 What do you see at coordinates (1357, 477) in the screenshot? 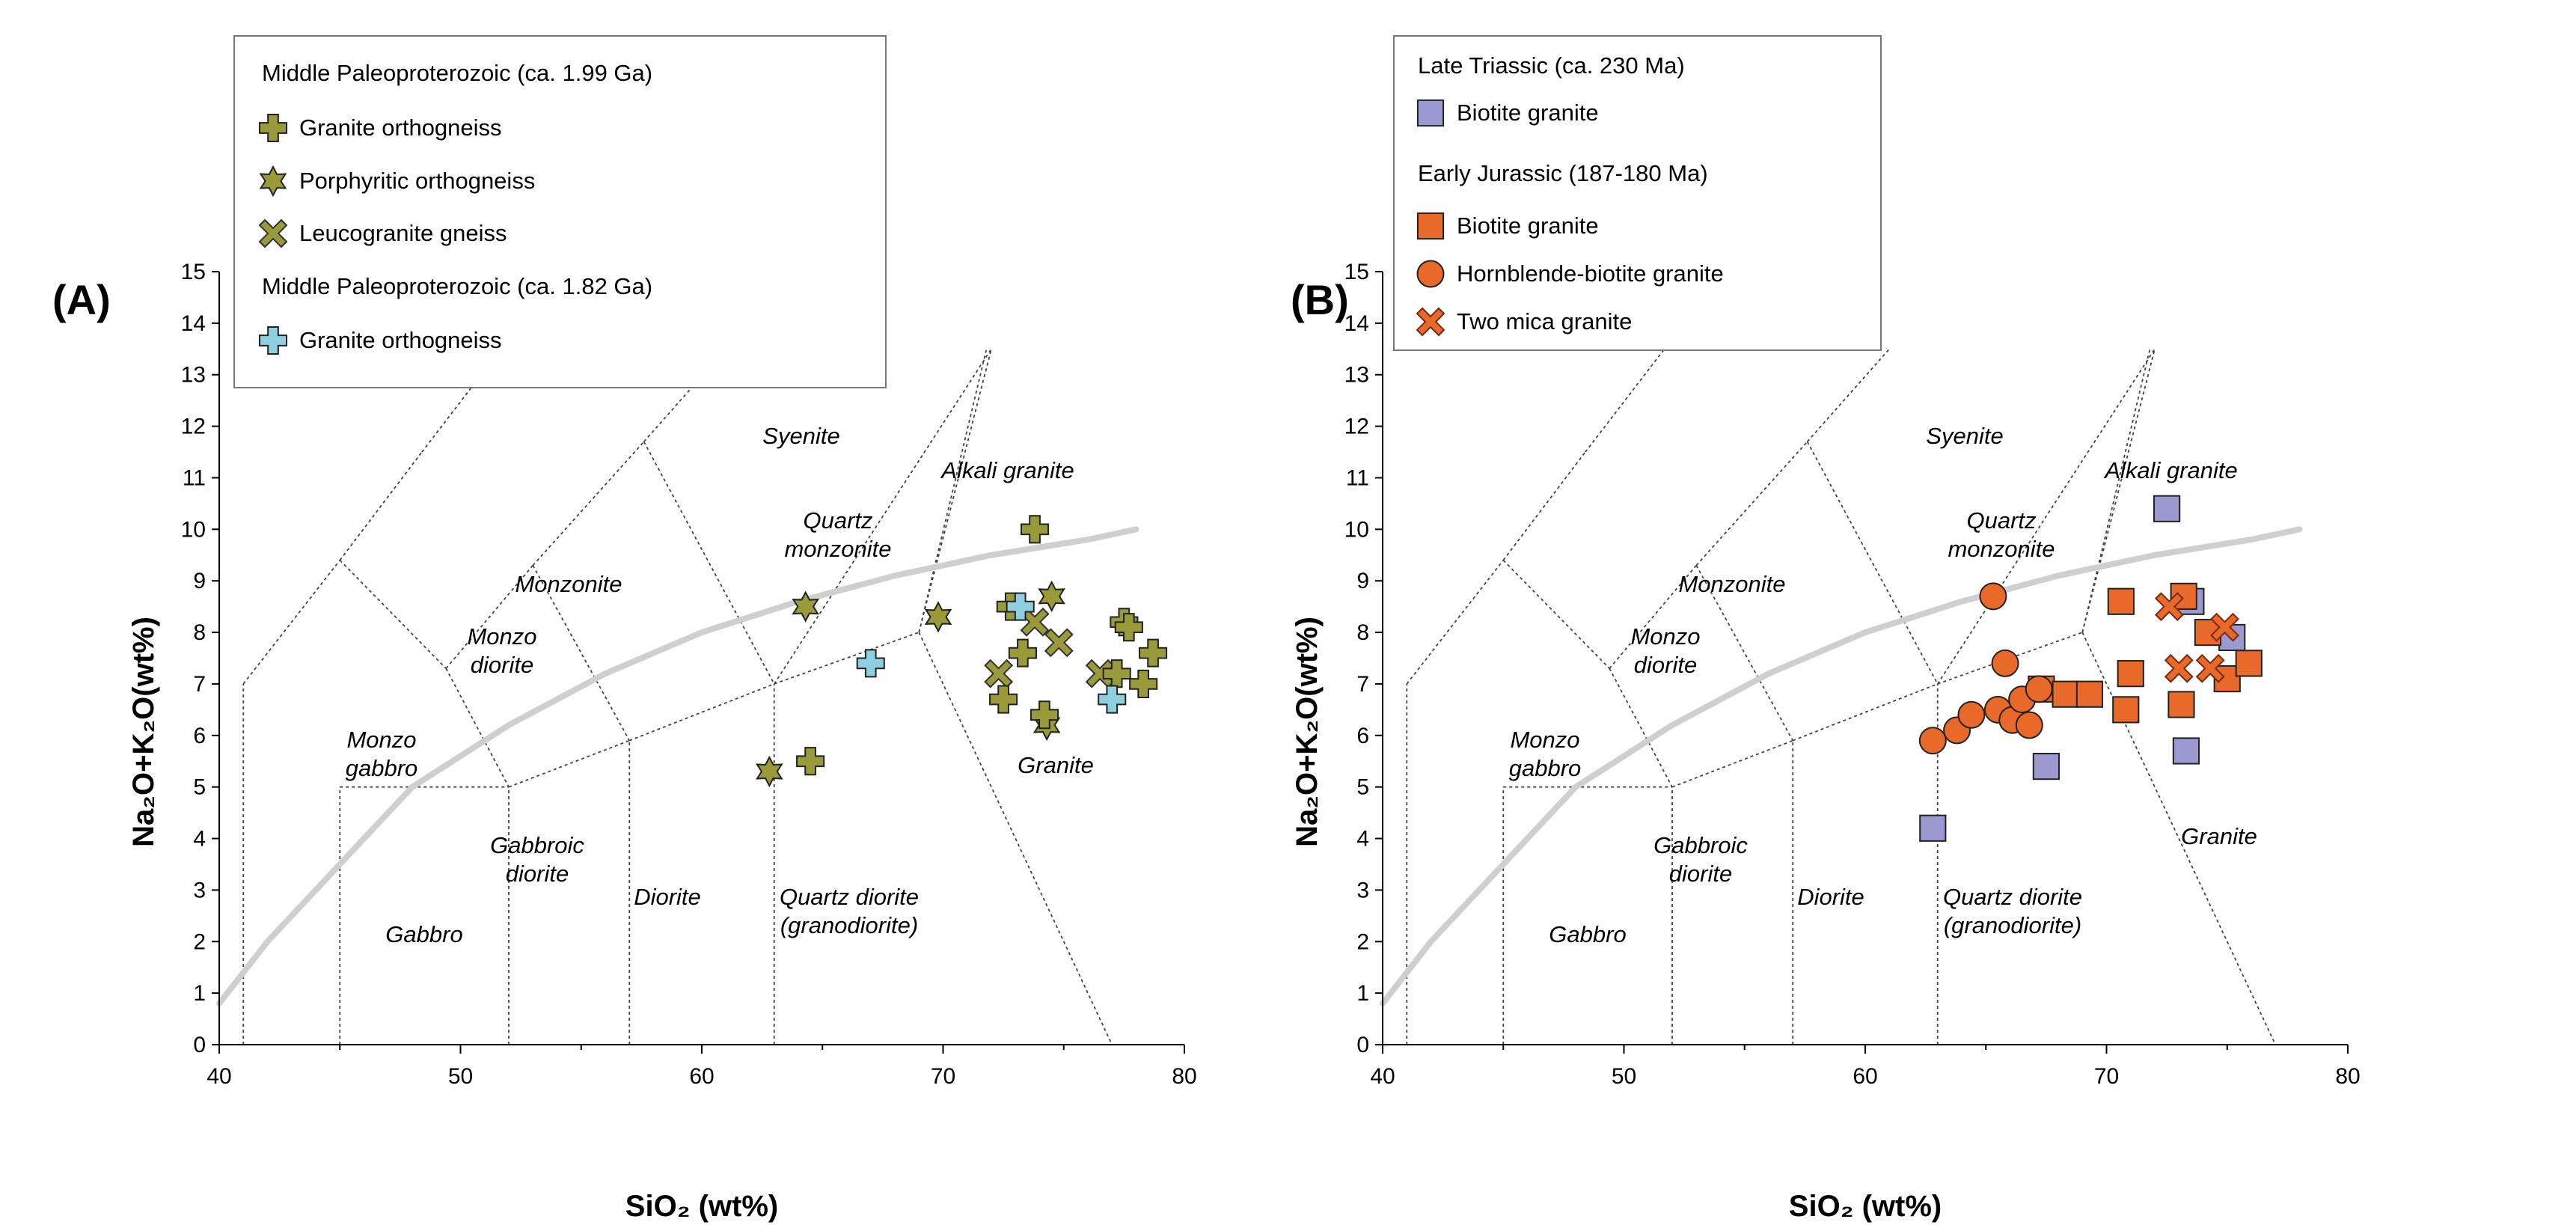
I see `panel-b-y-tick-label: 11` at bounding box center [1357, 477].